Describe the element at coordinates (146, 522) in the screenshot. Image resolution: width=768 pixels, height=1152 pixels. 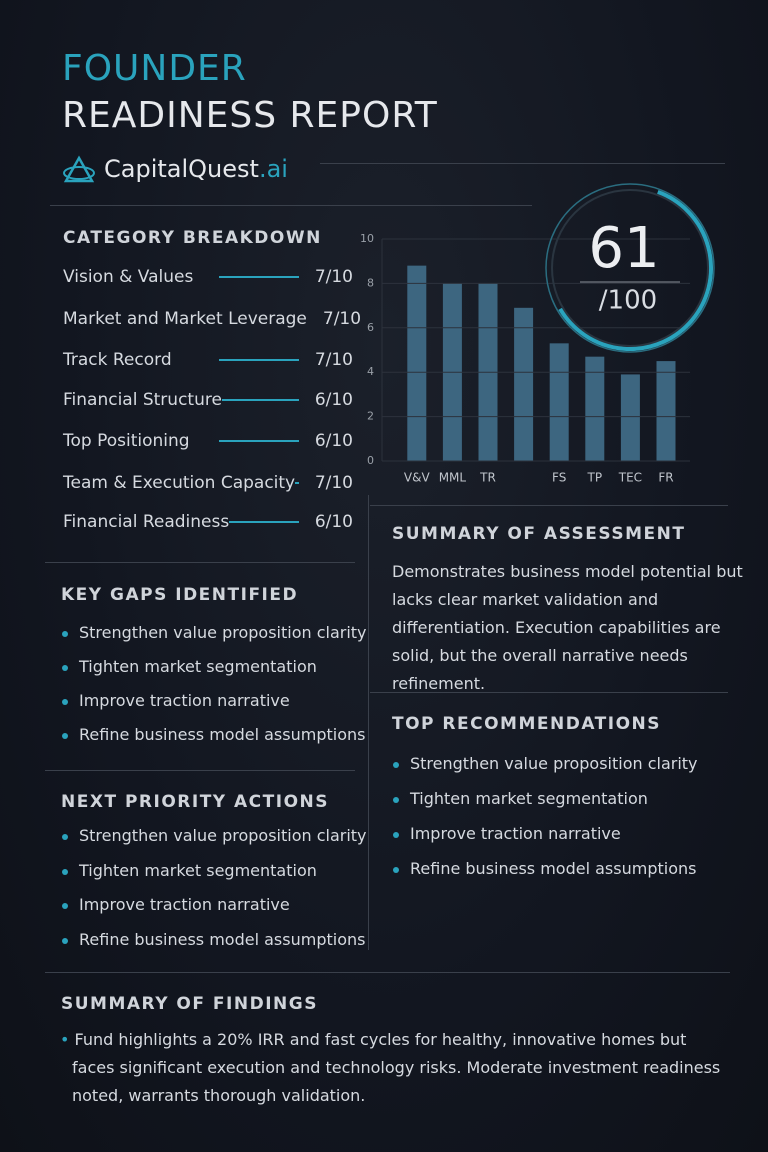
I see `category-name: Financial Readiness` at that location.